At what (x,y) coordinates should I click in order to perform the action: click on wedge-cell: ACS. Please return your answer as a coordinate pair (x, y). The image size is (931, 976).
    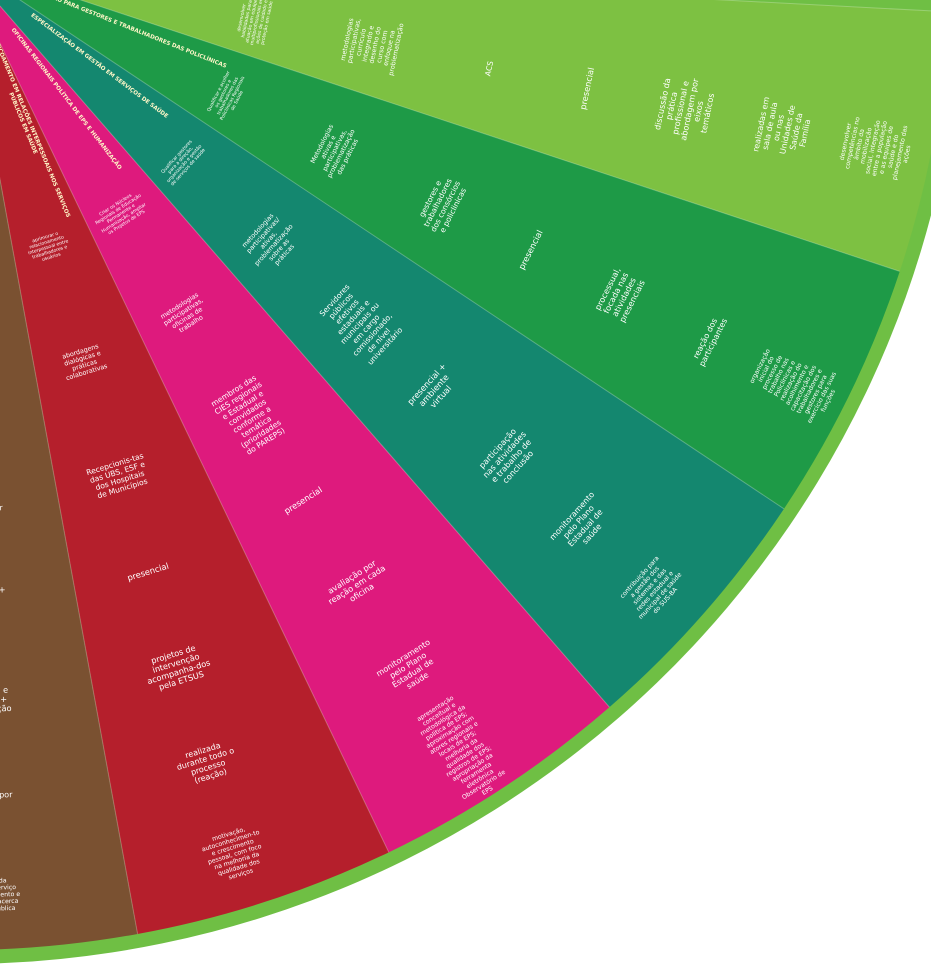
    Looking at the image, I should click on (489, 68).